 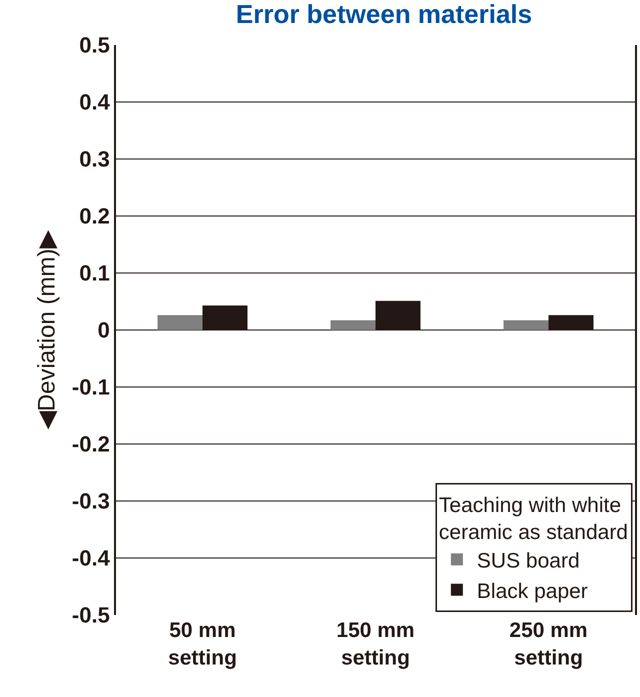 What do you see at coordinates (91, 387) in the screenshot?
I see `y-tick-label: -0.1` at bounding box center [91, 387].